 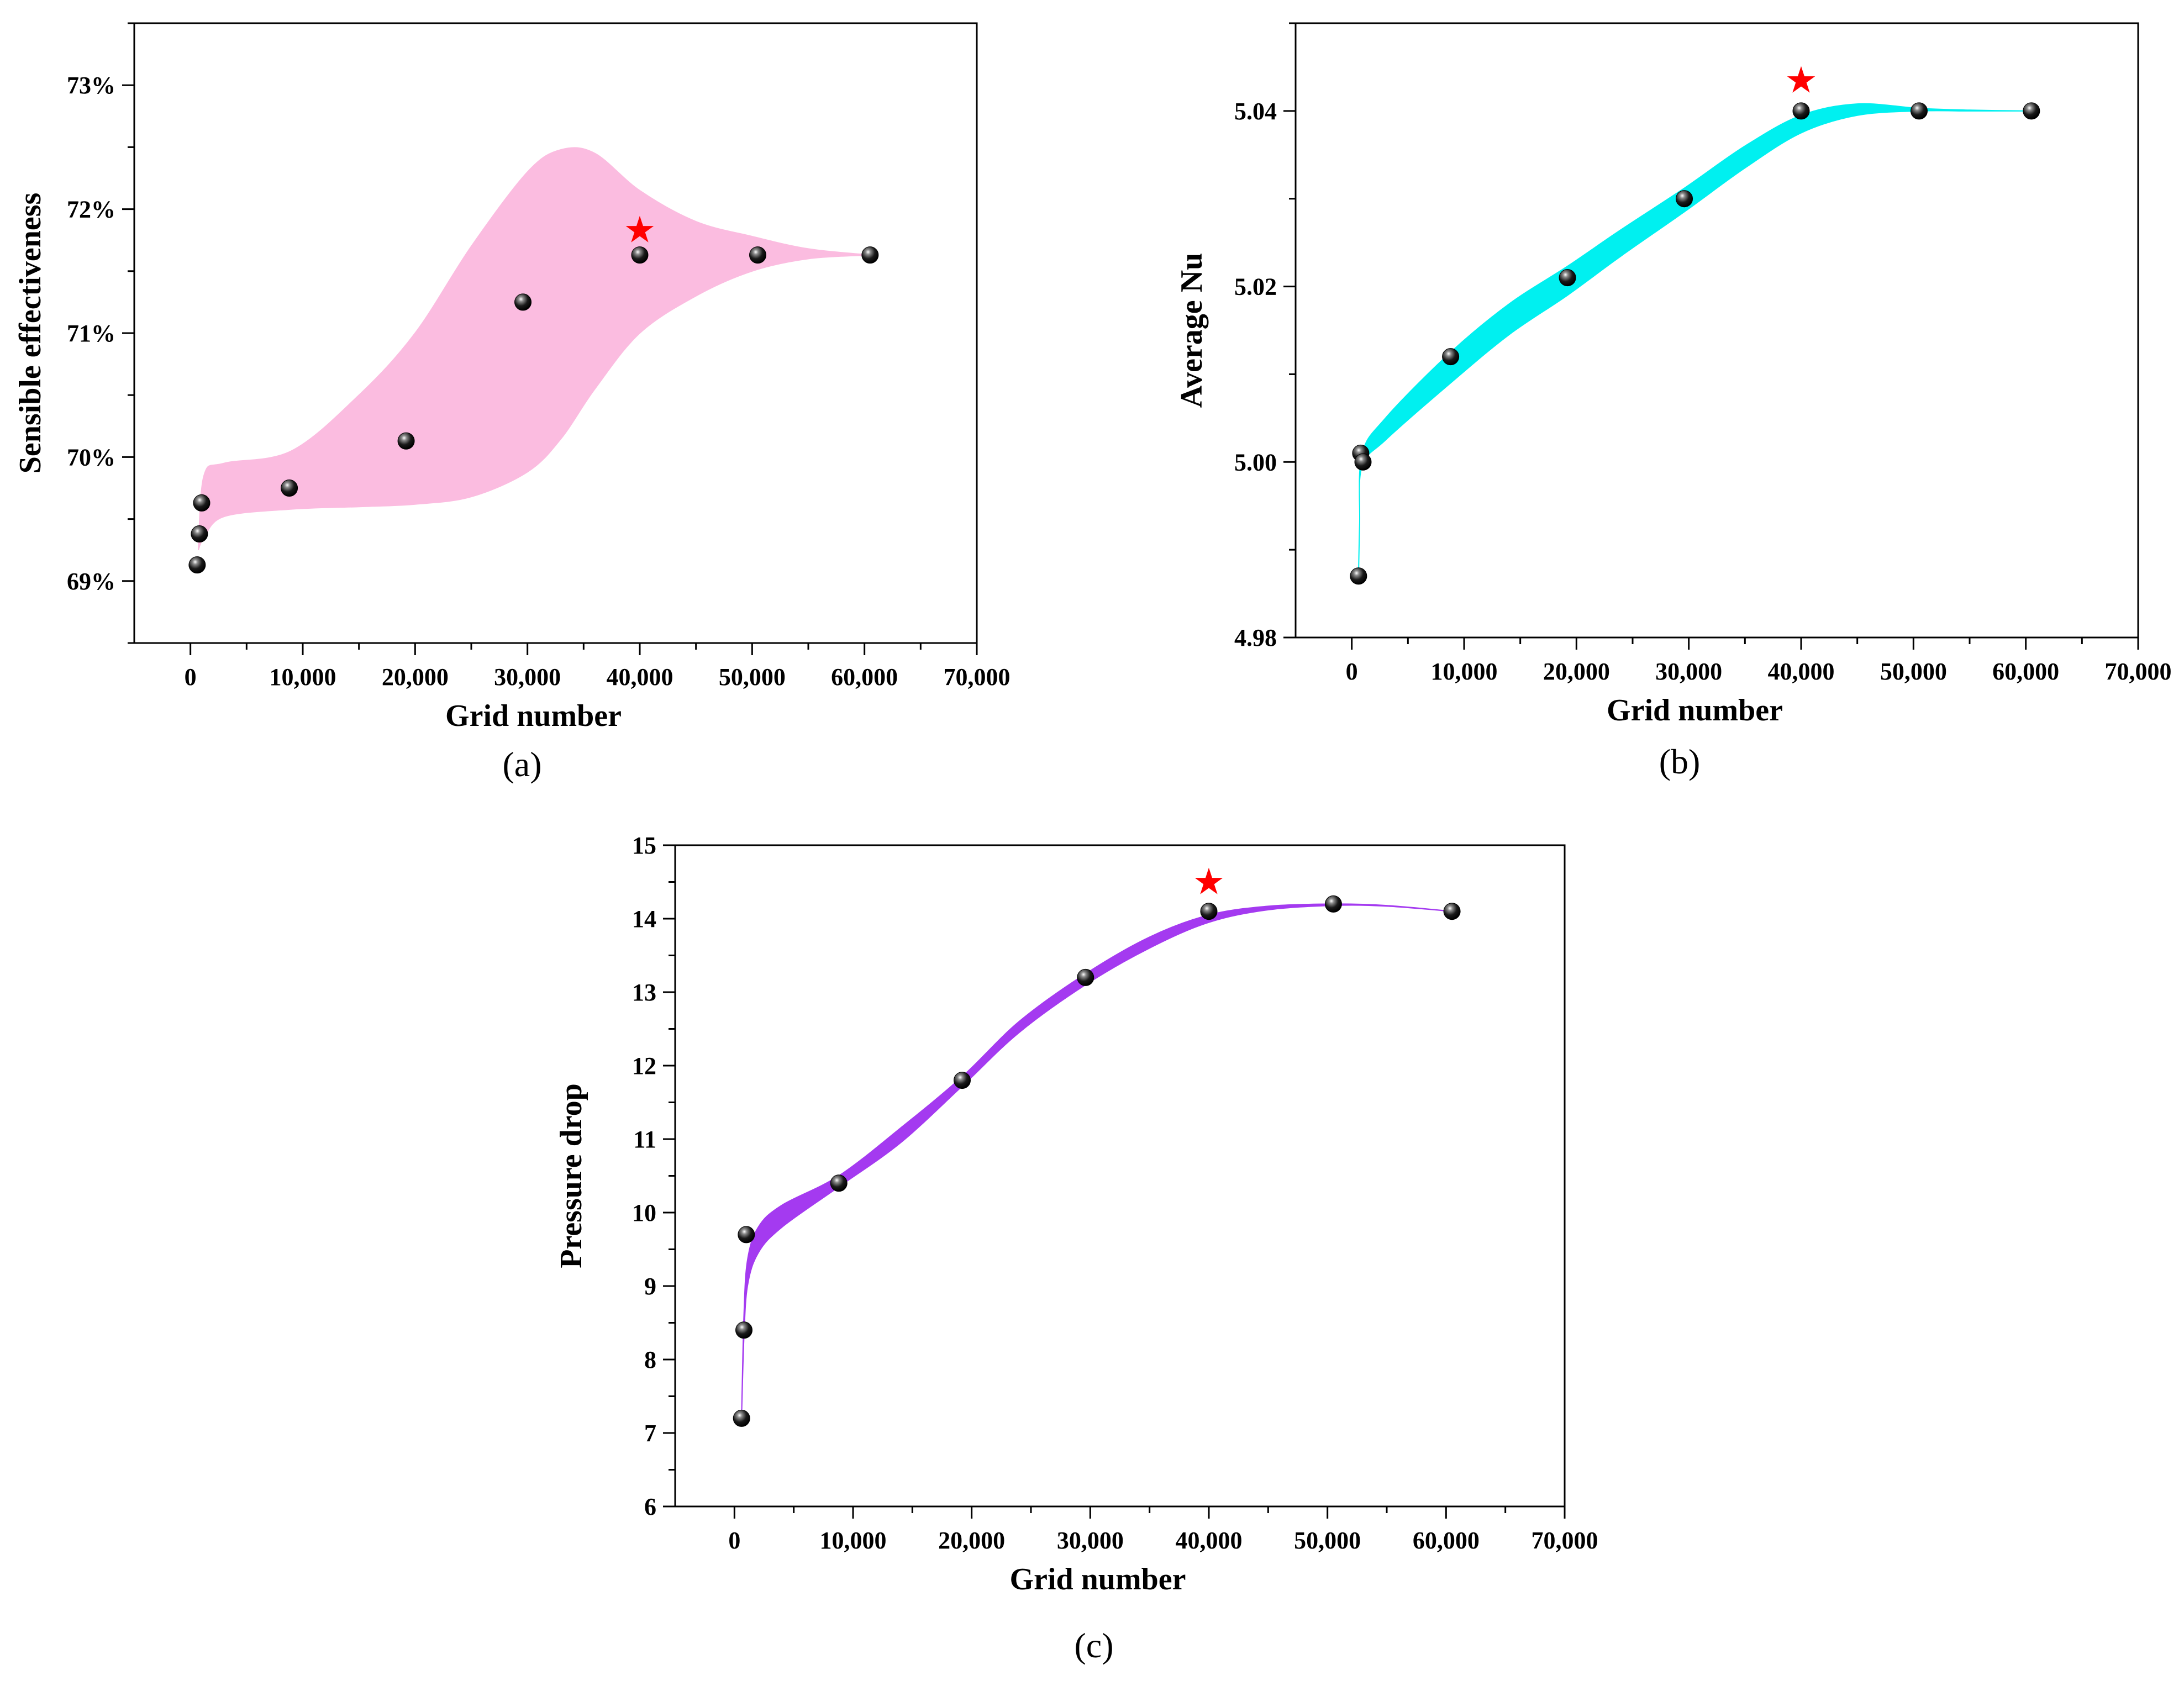 What do you see at coordinates (521, 764) in the screenshot?
I see `panel-label: (a)` at bounding box center [521, 764].